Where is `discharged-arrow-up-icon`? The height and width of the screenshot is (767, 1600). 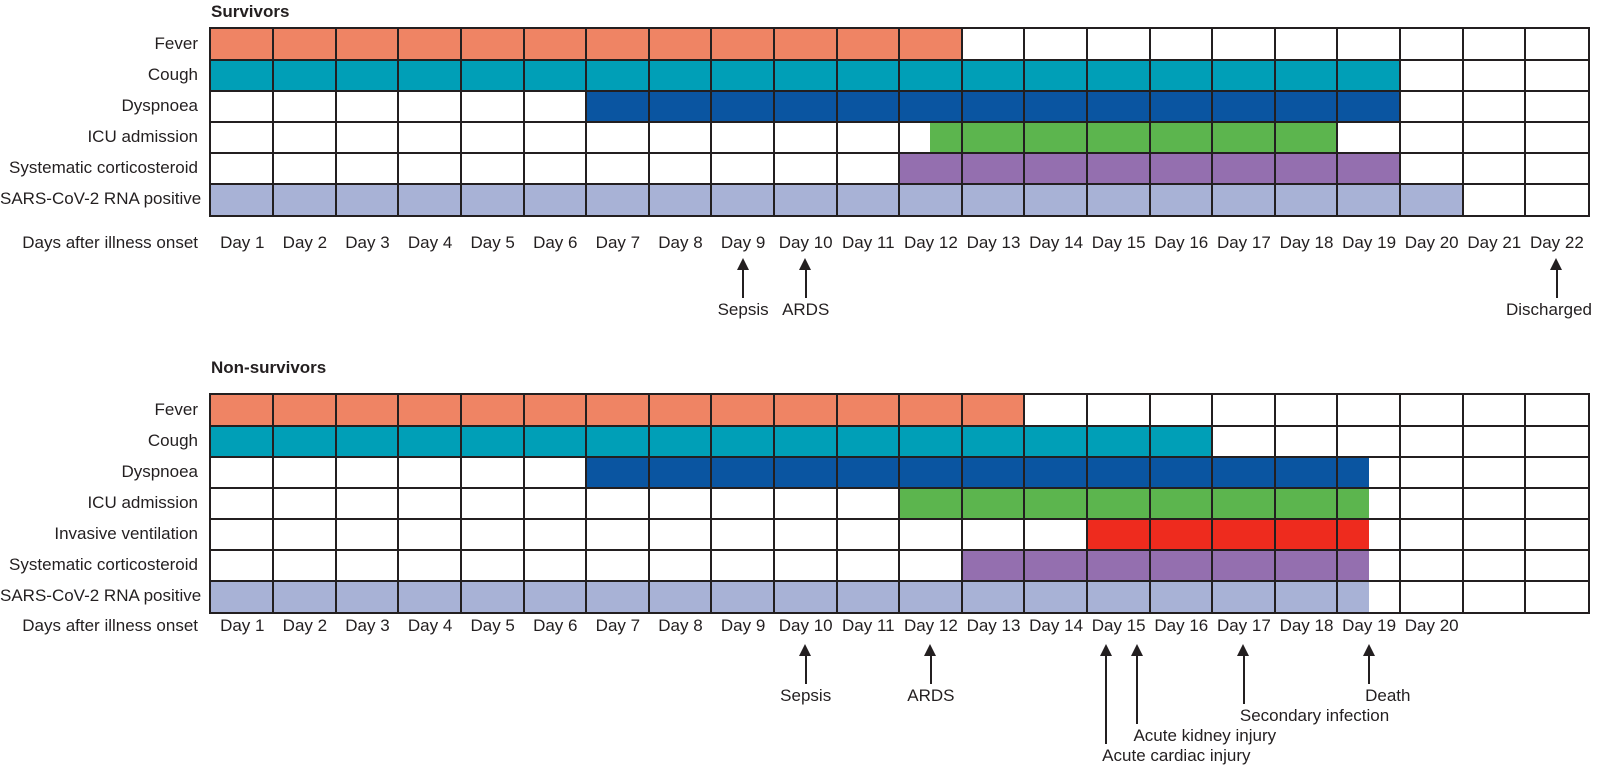 discharged-arrow-up-icon is located at coordinates (1556, 264).